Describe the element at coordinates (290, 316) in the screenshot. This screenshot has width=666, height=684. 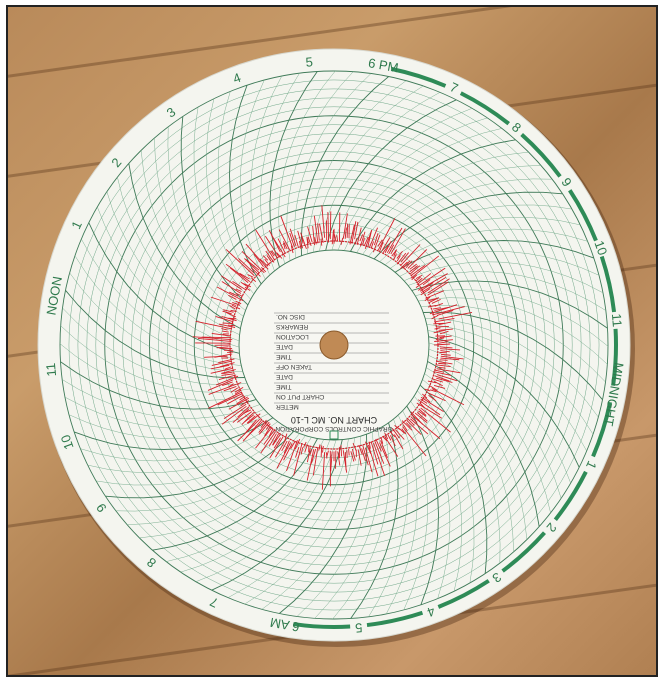
I see `field-label: DISC NO.` at that location.